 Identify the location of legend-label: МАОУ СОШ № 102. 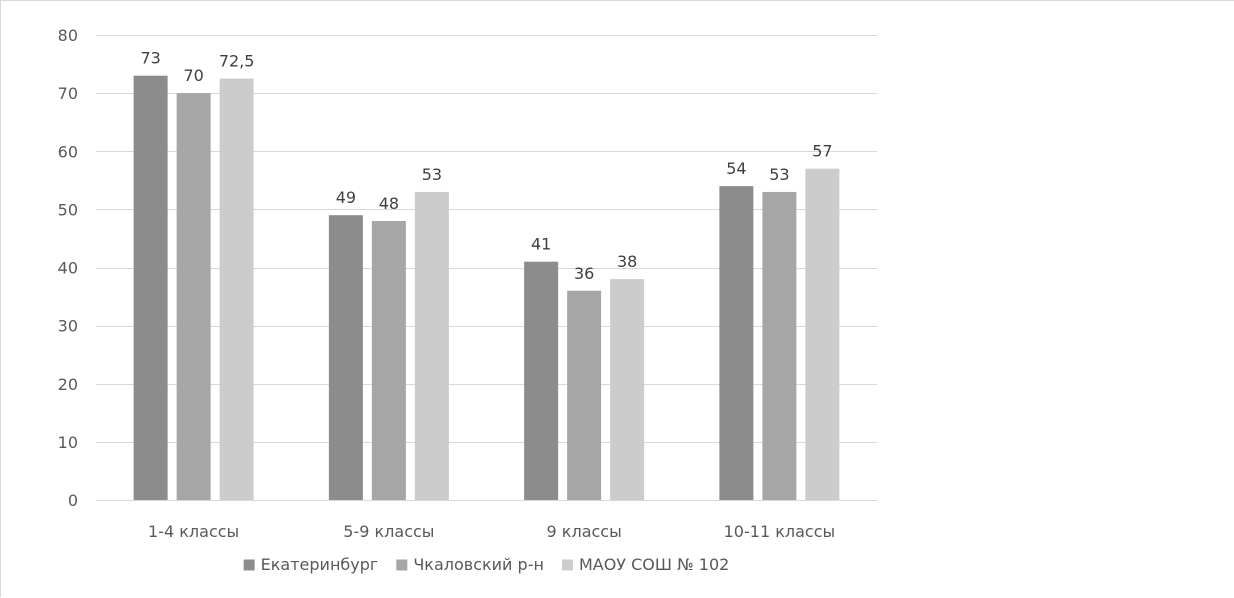
(654, 564).